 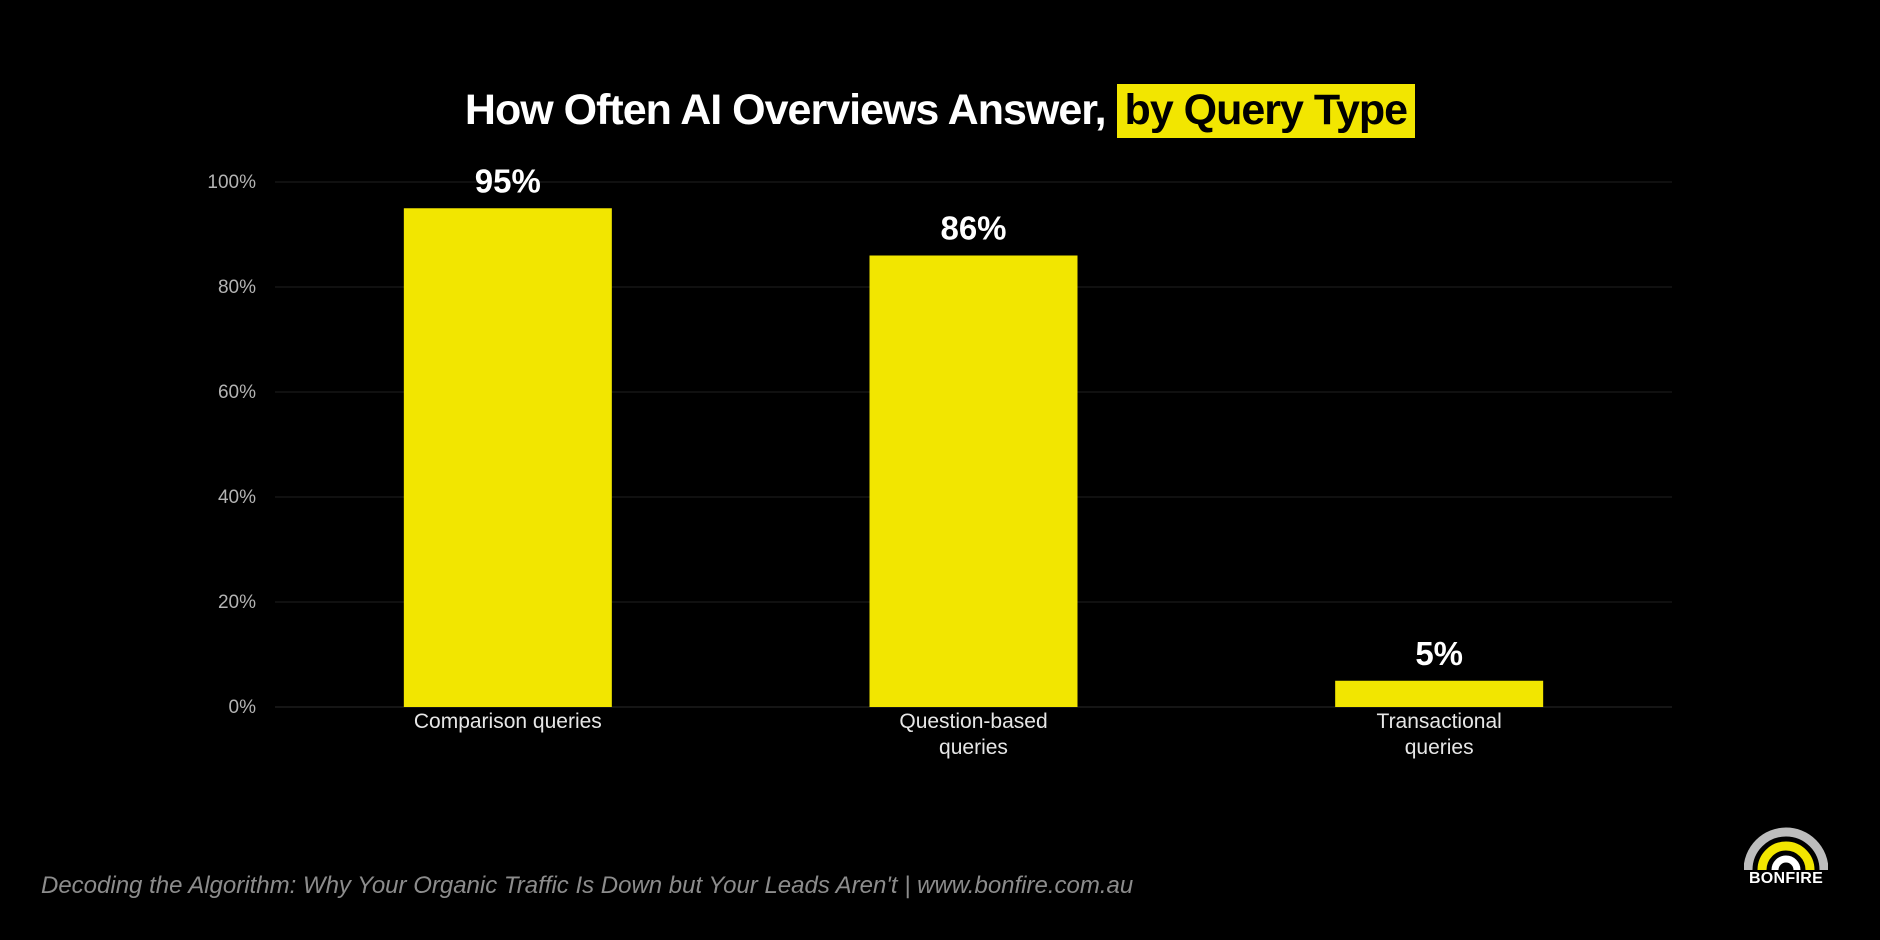 What do you see at coordinates (973, 721) in the screenshot?
I see `x-tick-label: Question-based` at bounding box center [973, 721].